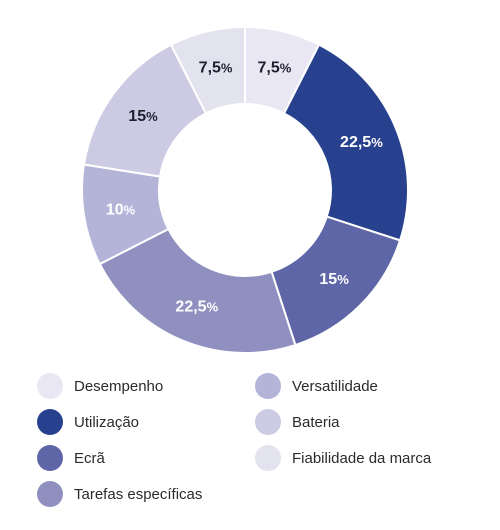 Image resolution: width=500 pixels, height=530 pixels. I want to click on legend-item: Versatilidade, so click(316, 386).